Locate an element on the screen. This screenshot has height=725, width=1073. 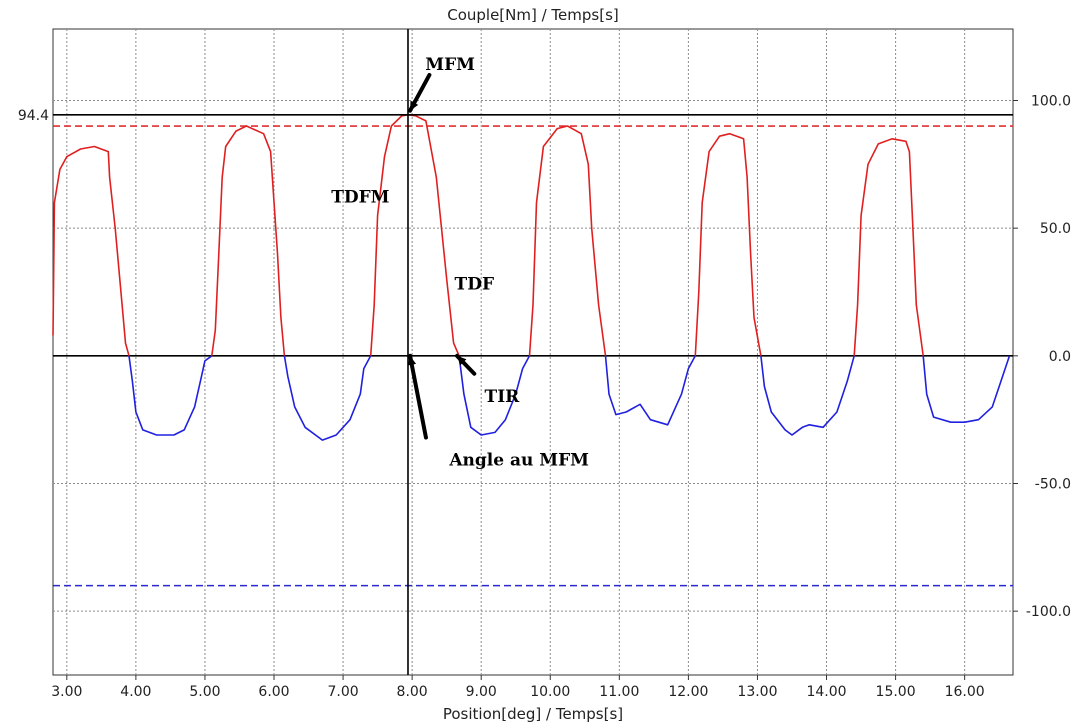
x-tick-label: 14.00 is located at coordinates (826, 692).